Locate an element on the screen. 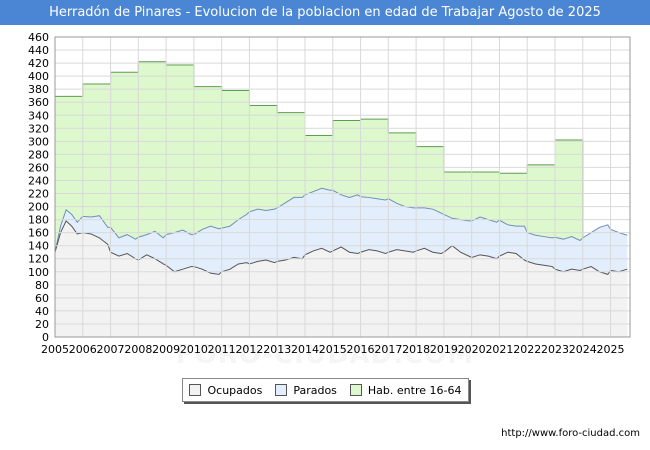  y-tick-label: 460 is located at coordinates (38, 37).